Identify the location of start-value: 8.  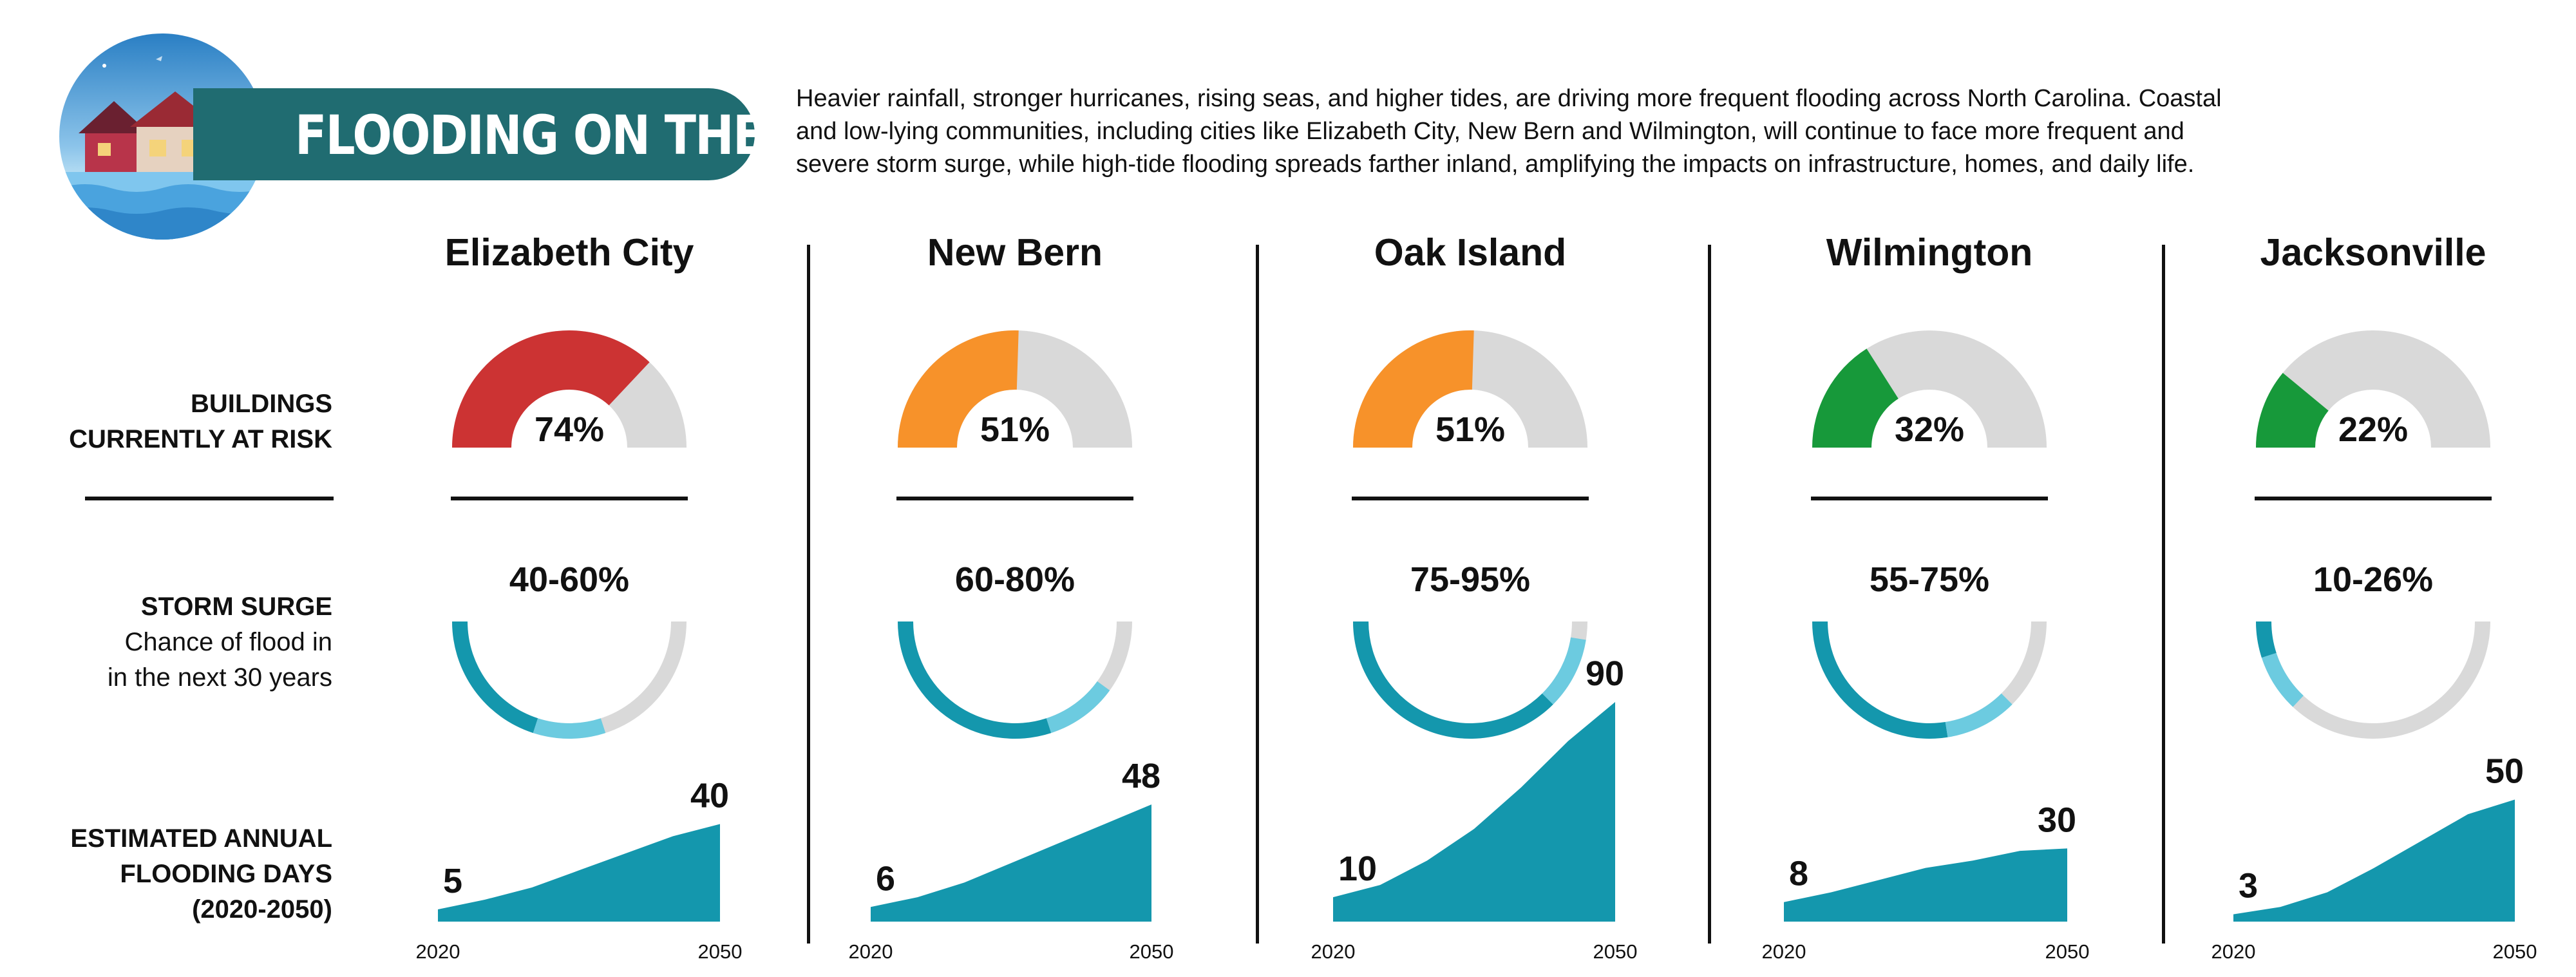
(1799, 874).